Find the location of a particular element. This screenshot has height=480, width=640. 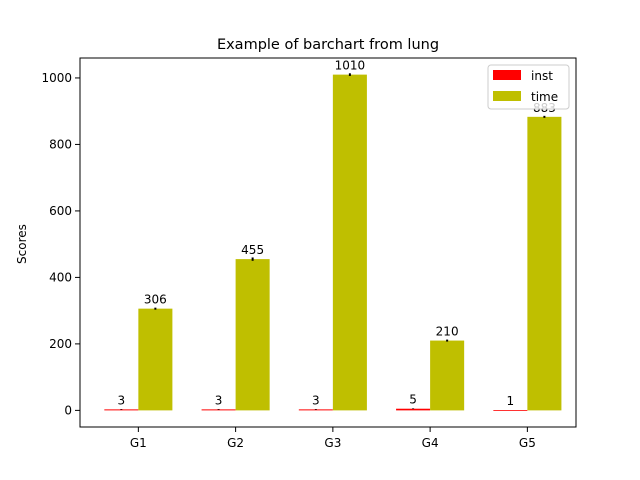

y-tick-label: 200 is located at coordinates (60, 344).